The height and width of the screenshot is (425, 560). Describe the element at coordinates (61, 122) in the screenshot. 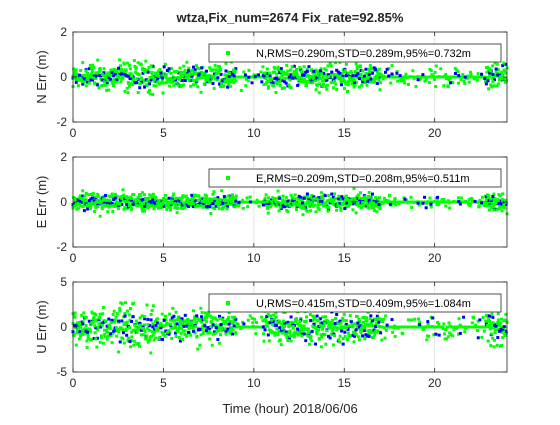

I see `y-tick-label: -2` at that location.